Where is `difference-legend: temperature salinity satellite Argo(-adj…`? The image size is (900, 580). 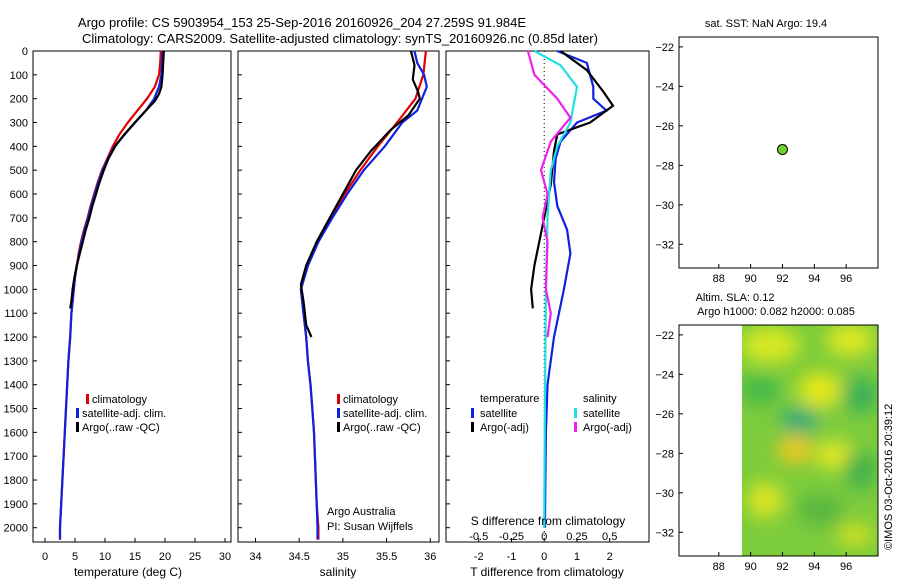
difference-legend: temperature salinity satellite Argo(-adj… is located at coordinates (551, 413).